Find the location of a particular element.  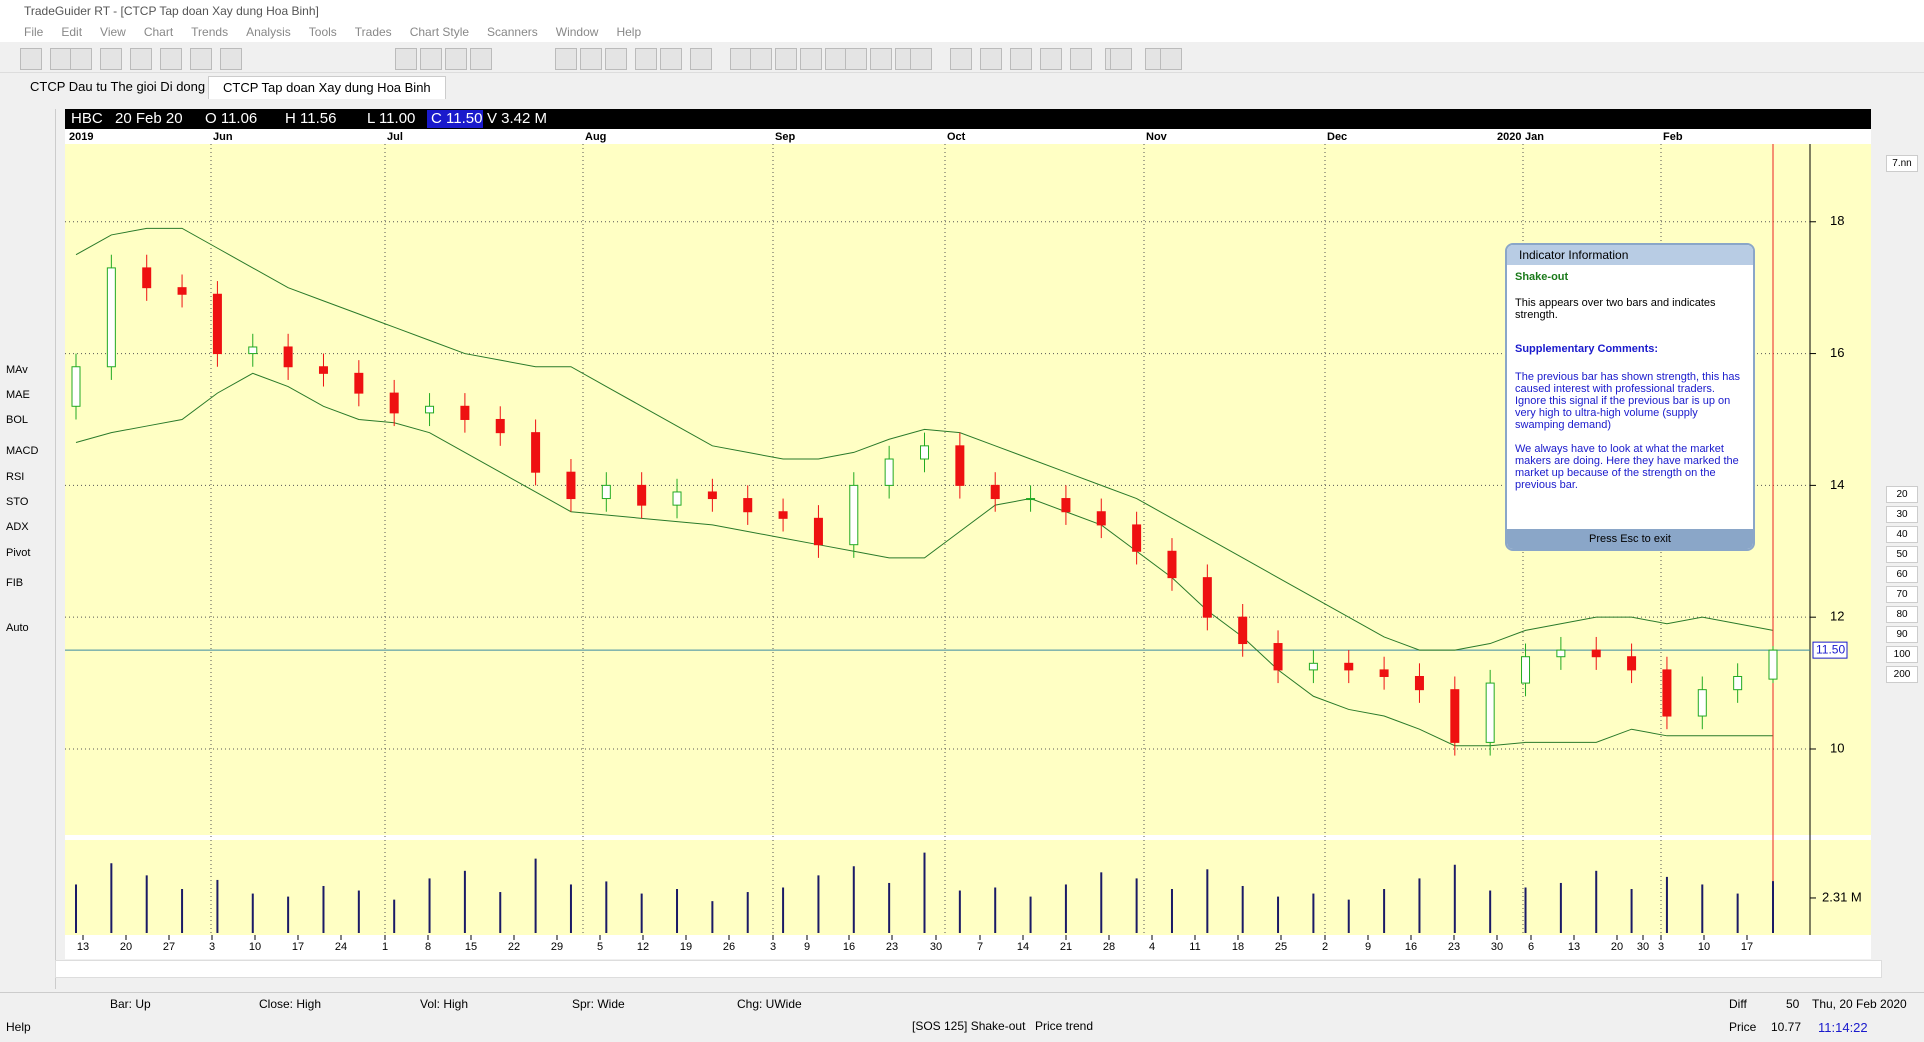

toolbar is located at coordinates (962, 58).